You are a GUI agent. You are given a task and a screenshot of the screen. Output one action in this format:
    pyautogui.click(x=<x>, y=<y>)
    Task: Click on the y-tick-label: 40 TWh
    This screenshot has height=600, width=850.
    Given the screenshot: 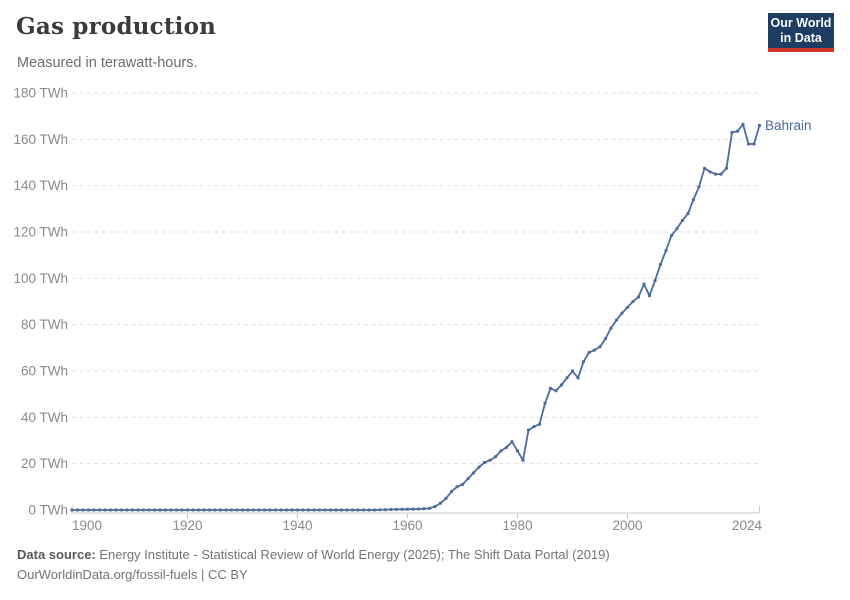 What is the action you would take?
    pyautogui.click(x=44, y=417)
    